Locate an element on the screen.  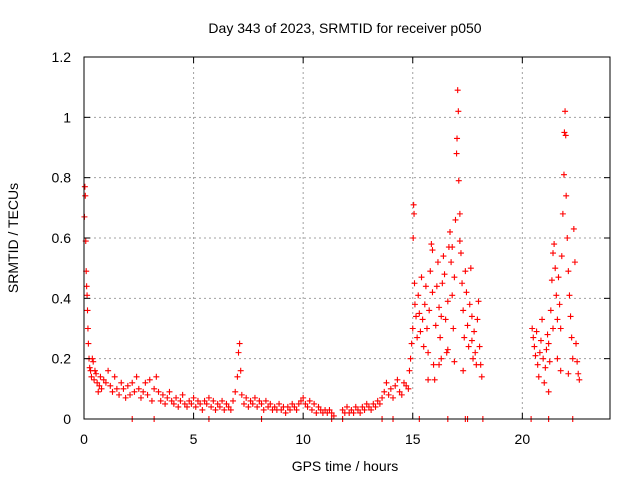
x-tick-label: 5 is located at coordinates (194, 439).